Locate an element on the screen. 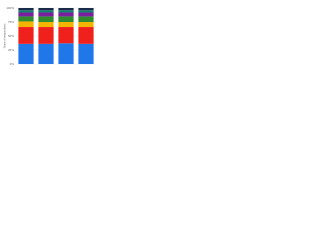 Image resolution: width=320 pixels, height=240 pixels. chart: Share of respondents 0% 25% 50% 75% 100% is located at coordinates (49, 36).